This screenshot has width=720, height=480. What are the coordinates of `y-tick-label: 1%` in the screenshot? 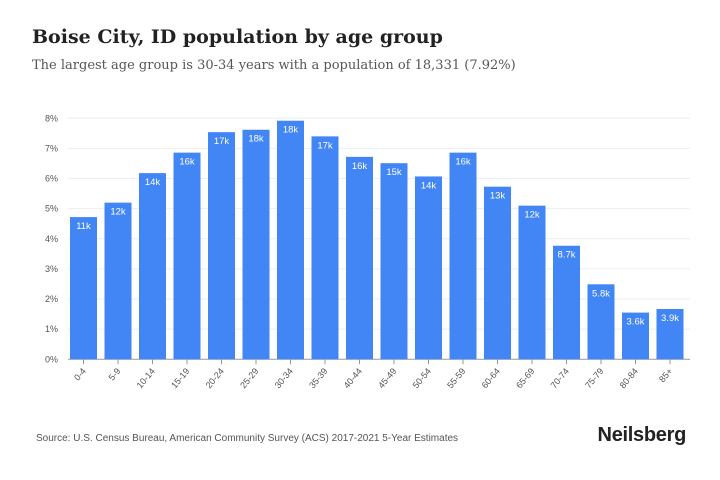 It's located at (51, 329).